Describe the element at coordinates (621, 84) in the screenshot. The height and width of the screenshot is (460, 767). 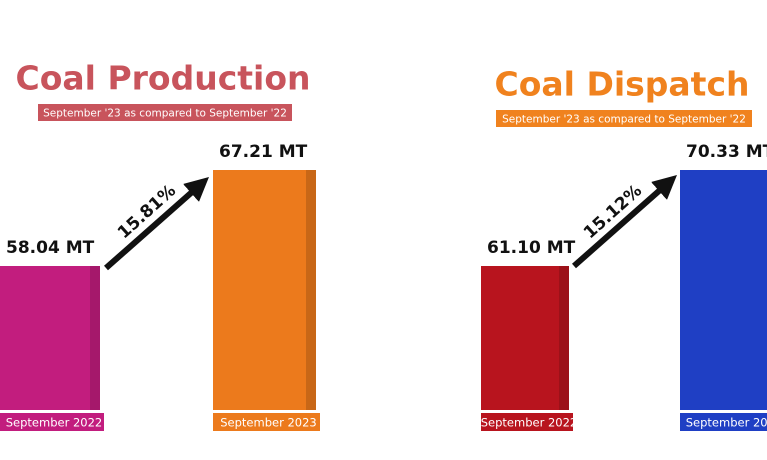
I see `chart-title: Coal Dispatch` at that location.